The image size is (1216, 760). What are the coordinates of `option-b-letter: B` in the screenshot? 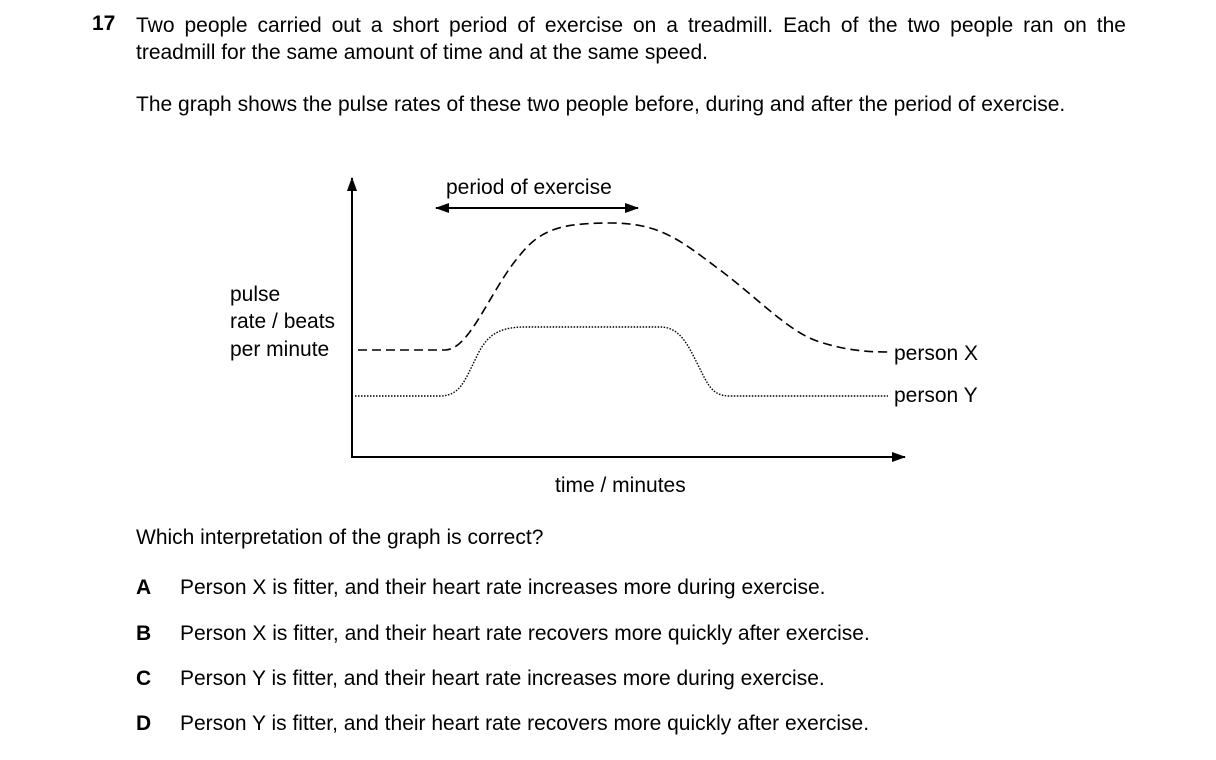 It's located at (144, 633).